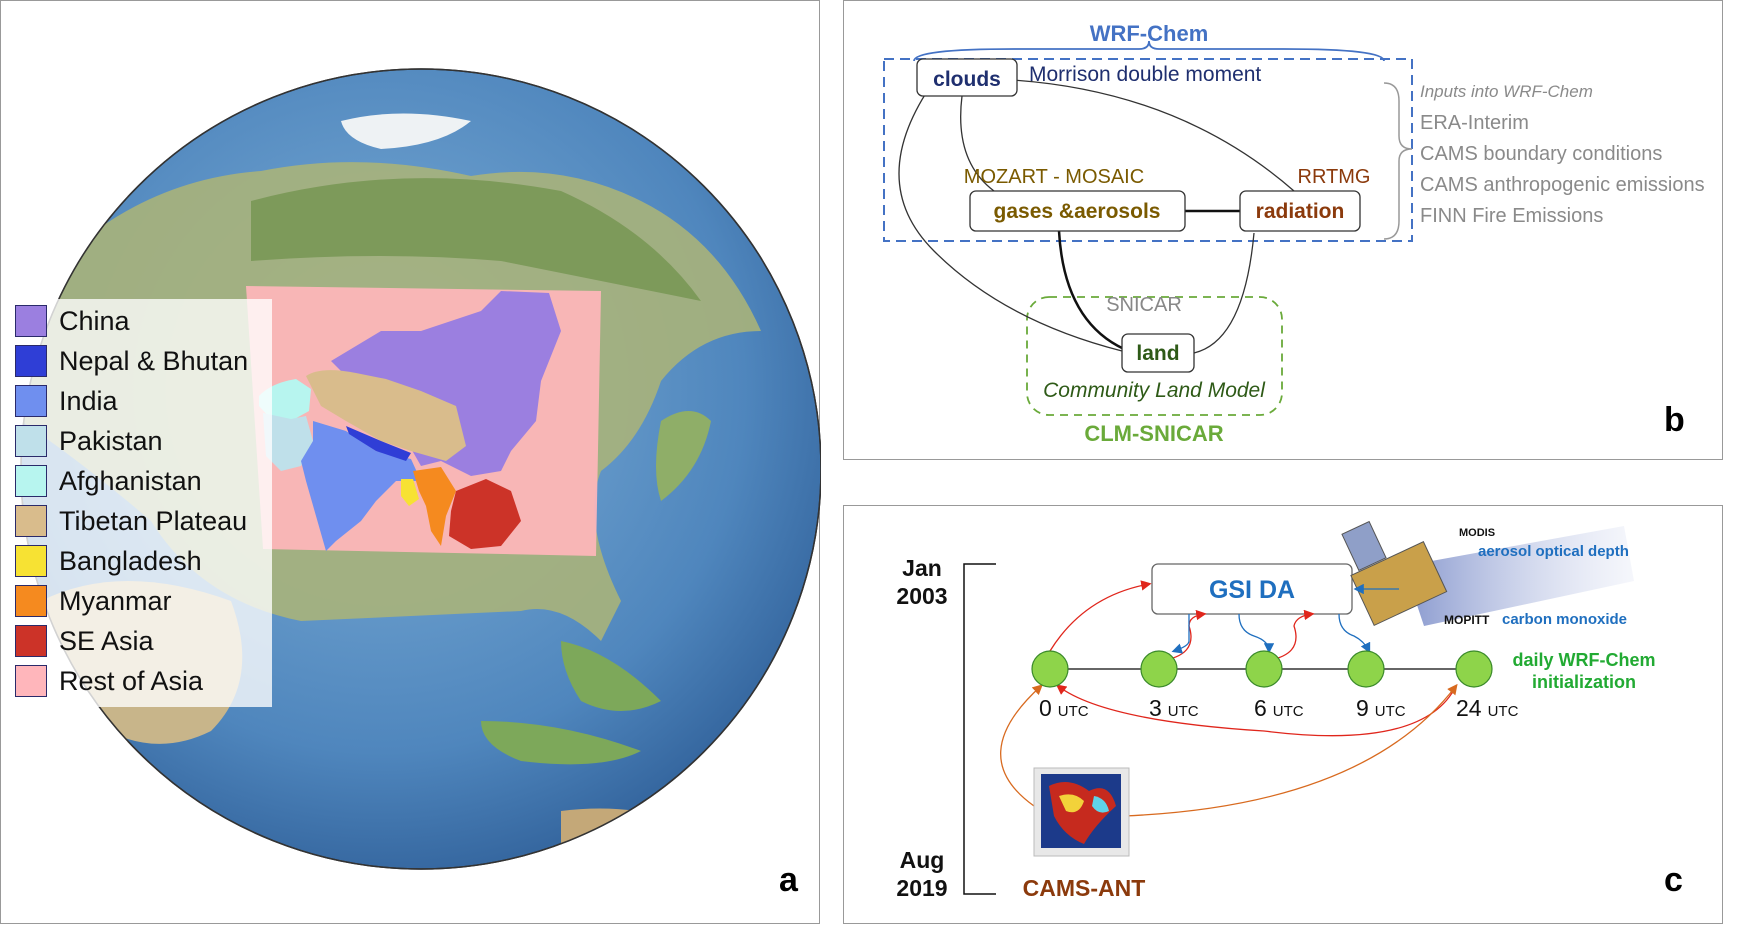 The height and width of the screenshot is (930, 1756). I want to click on legend-label: China, so click(94, 320).